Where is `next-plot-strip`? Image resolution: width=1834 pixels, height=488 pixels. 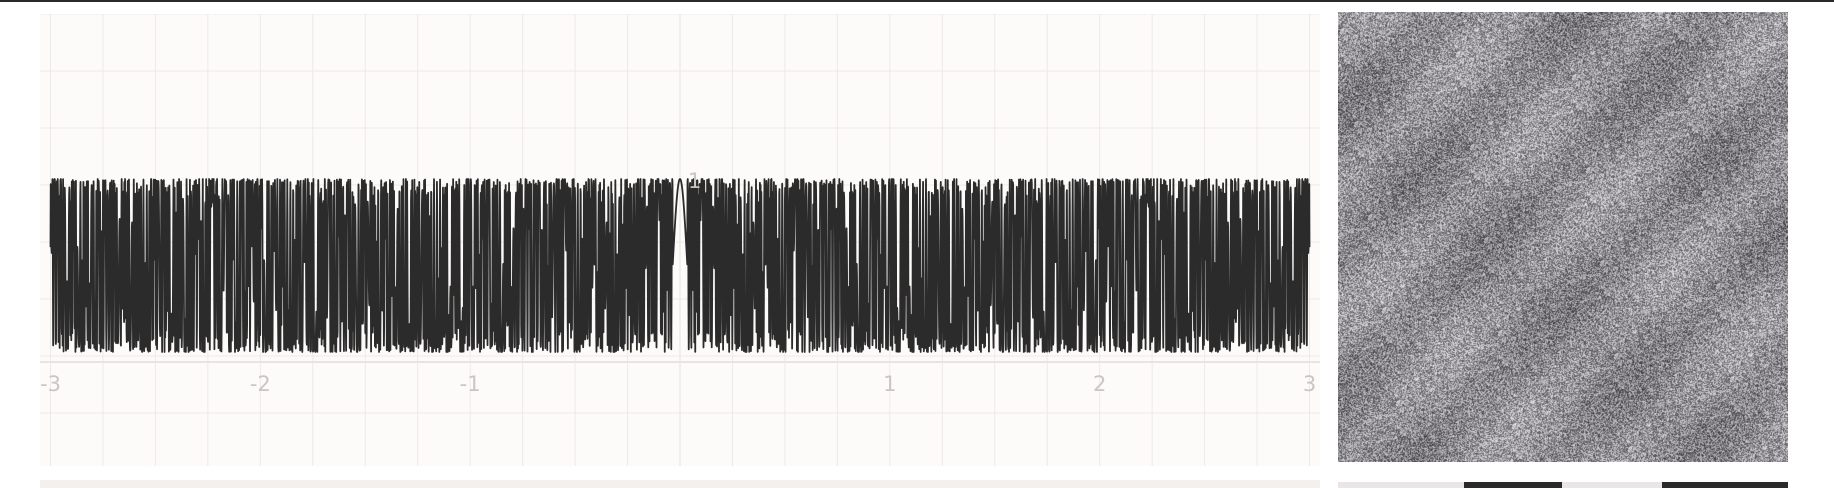 next-plot-strip is located at coordinates (680, 484).